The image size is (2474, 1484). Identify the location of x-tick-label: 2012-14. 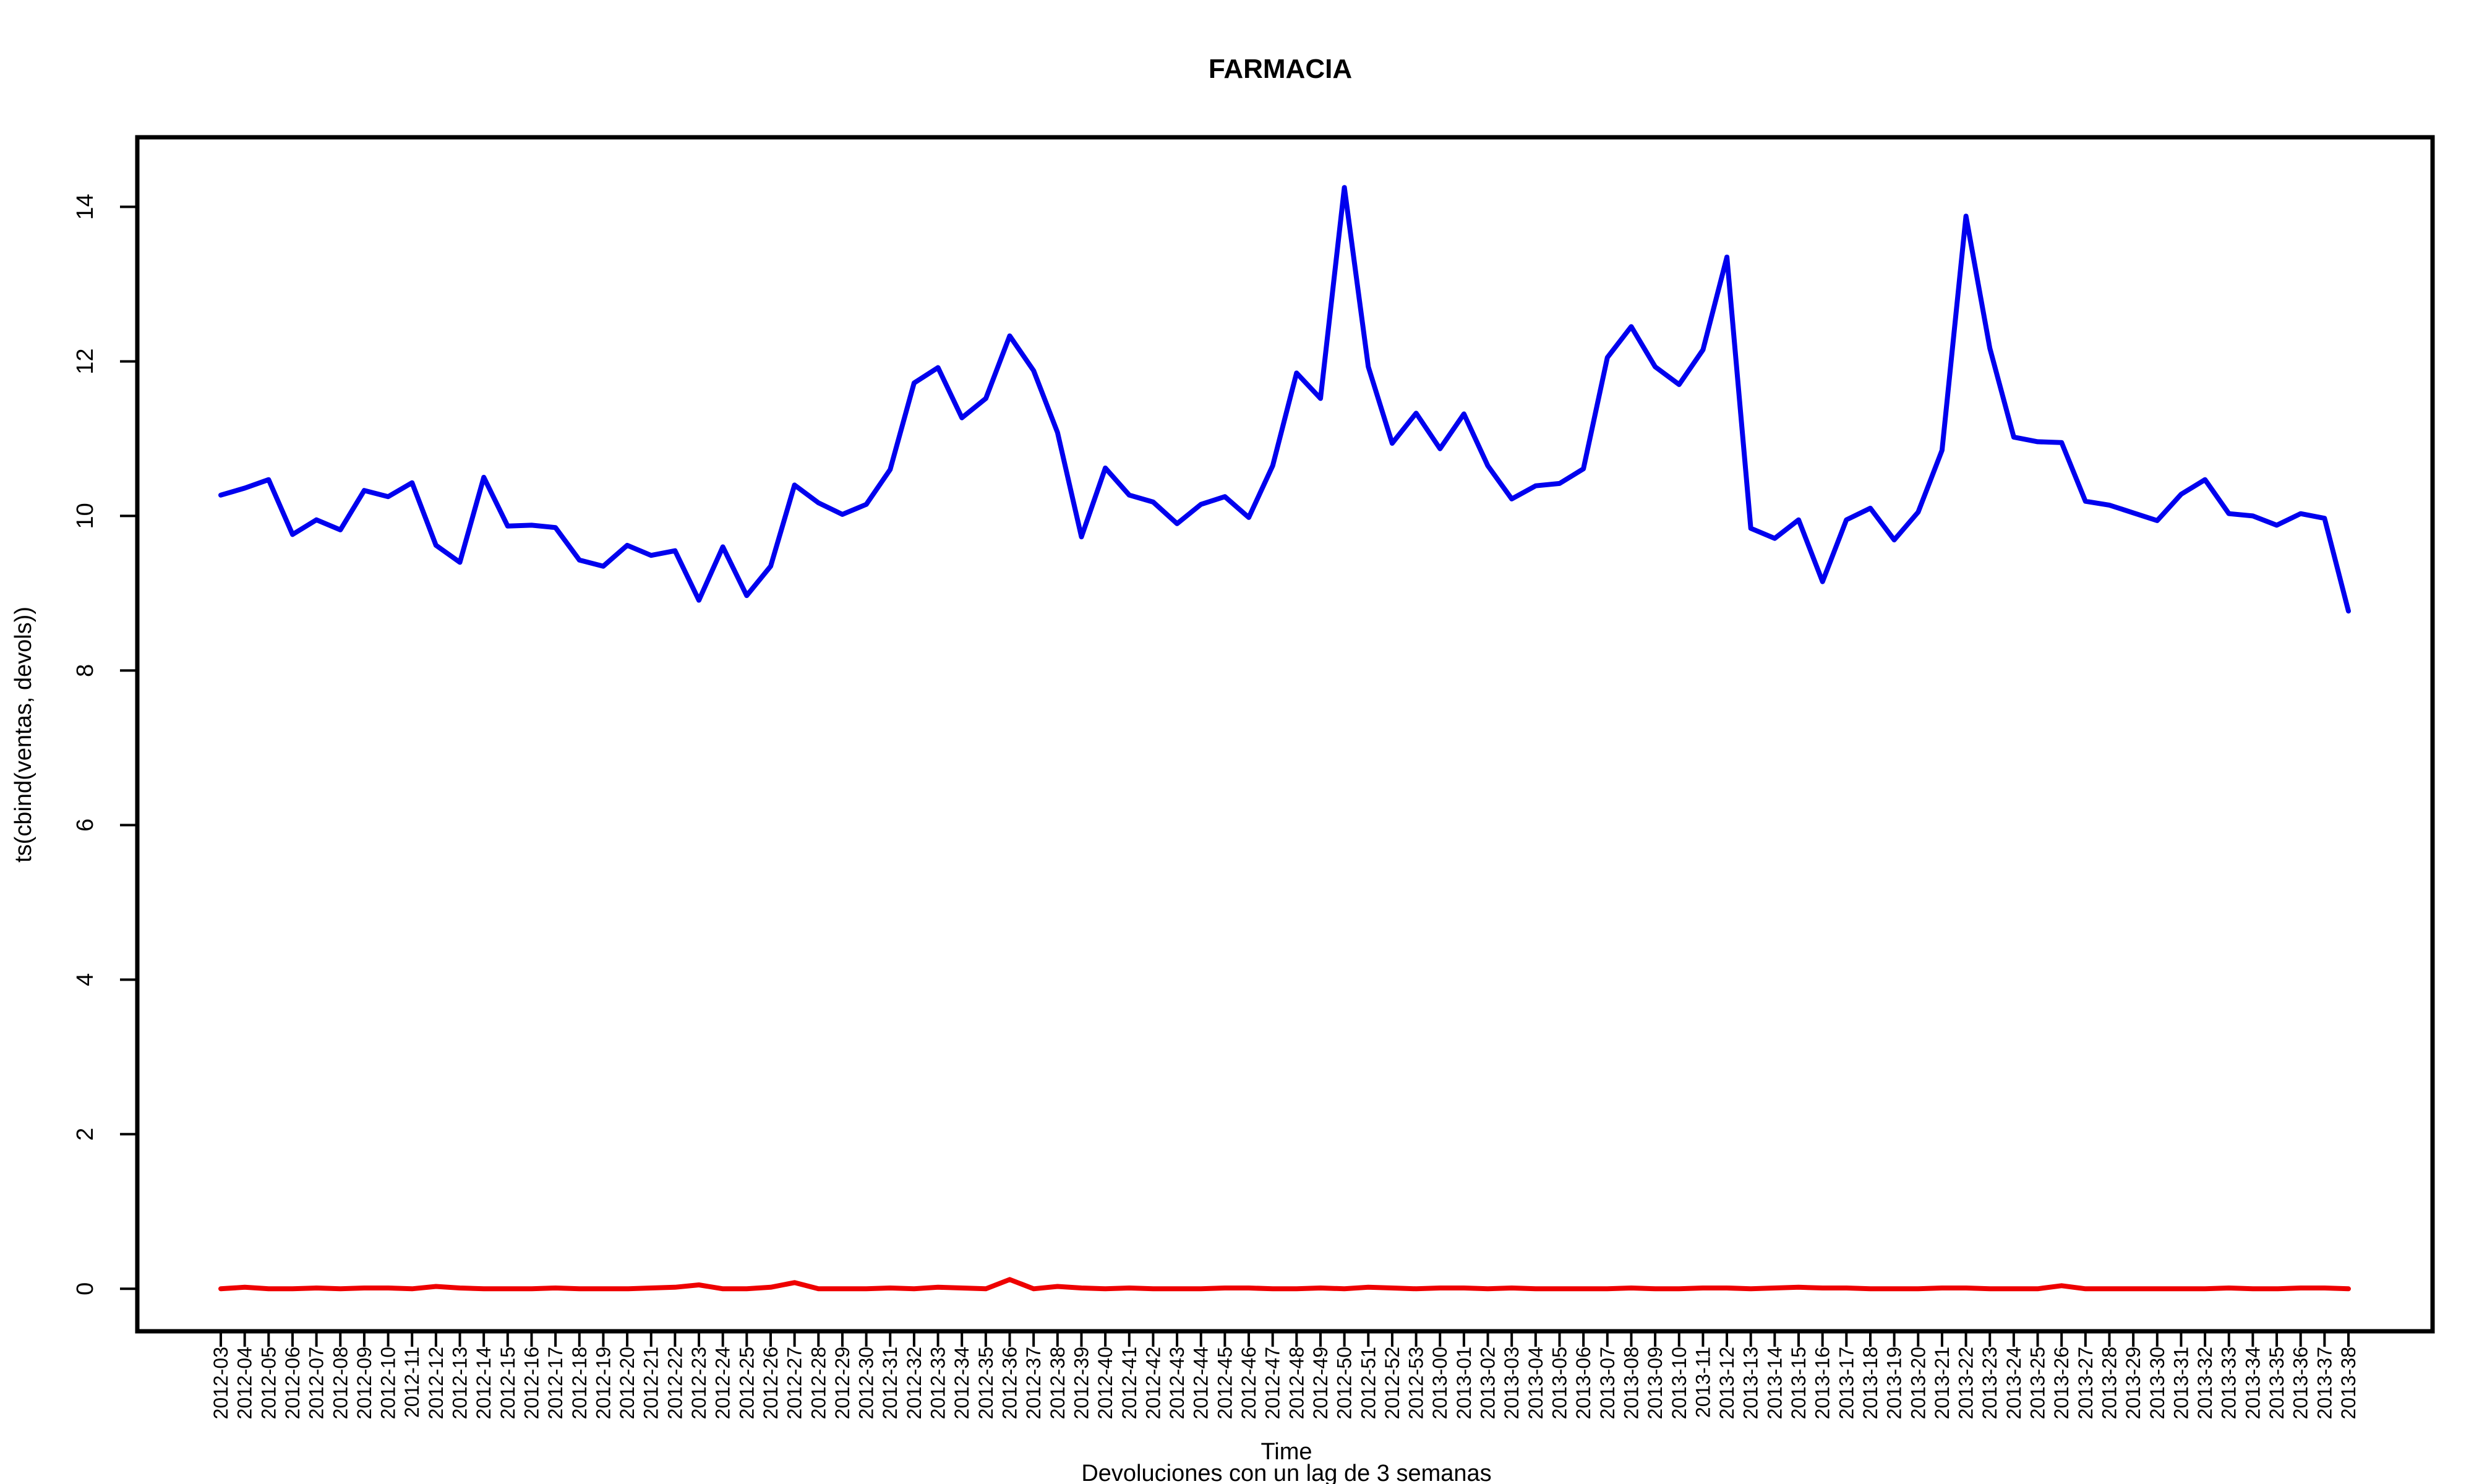
(484, 1383).